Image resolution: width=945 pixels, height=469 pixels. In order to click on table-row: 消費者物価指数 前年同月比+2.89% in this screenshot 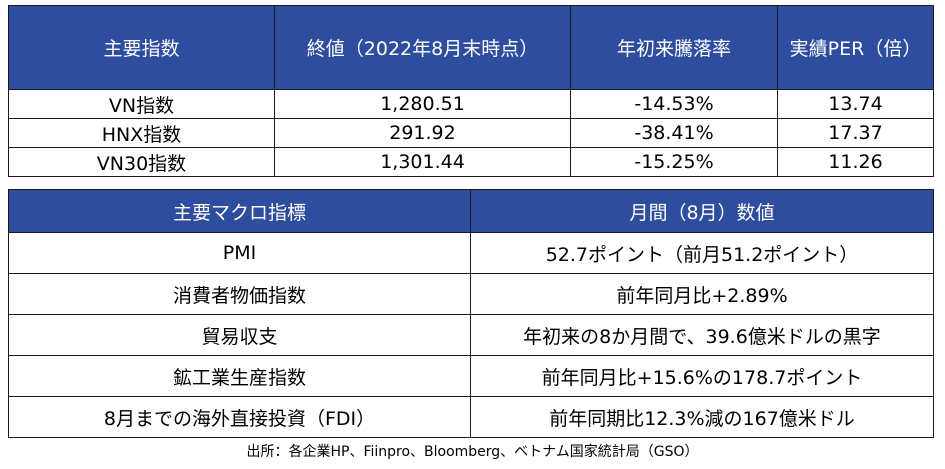, I will do `click(471, 294)`.